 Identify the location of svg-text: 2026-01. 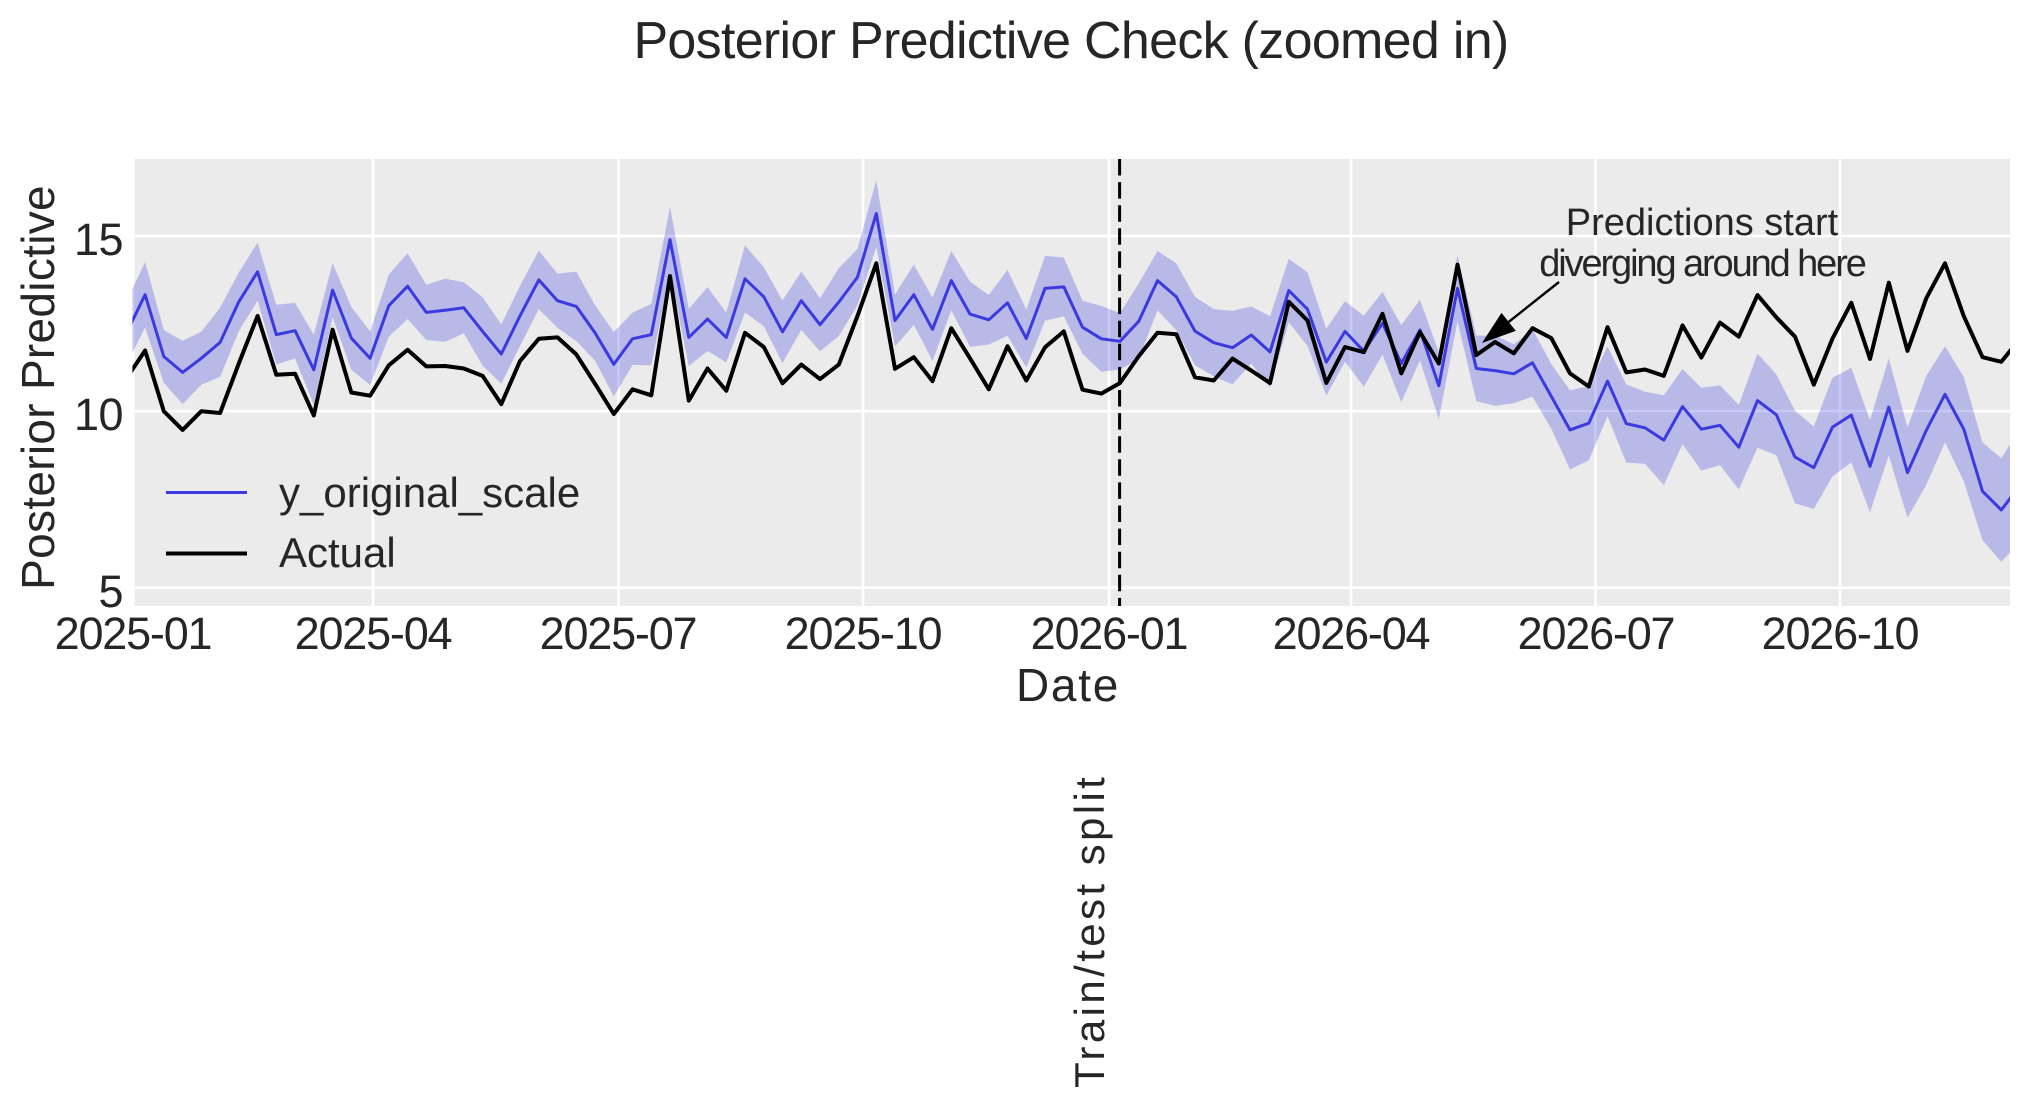
(1109, 633).